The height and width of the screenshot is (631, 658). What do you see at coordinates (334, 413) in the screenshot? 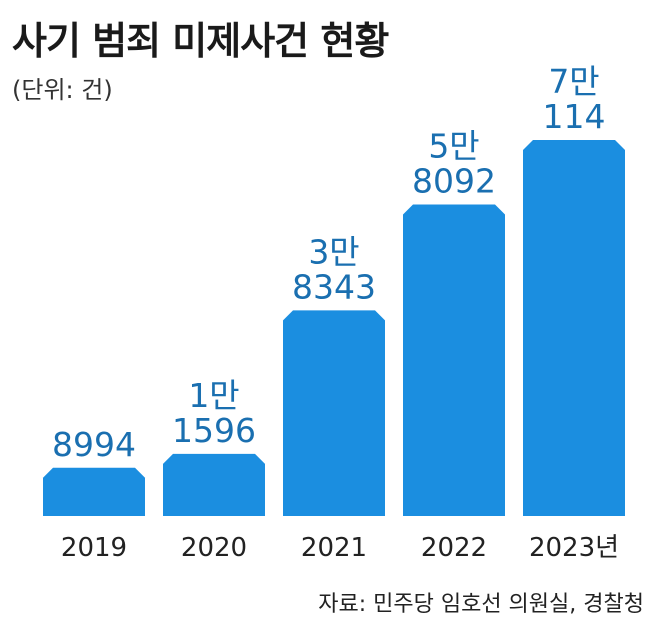
I see `bar-2021` at bounding box center [334, 413].